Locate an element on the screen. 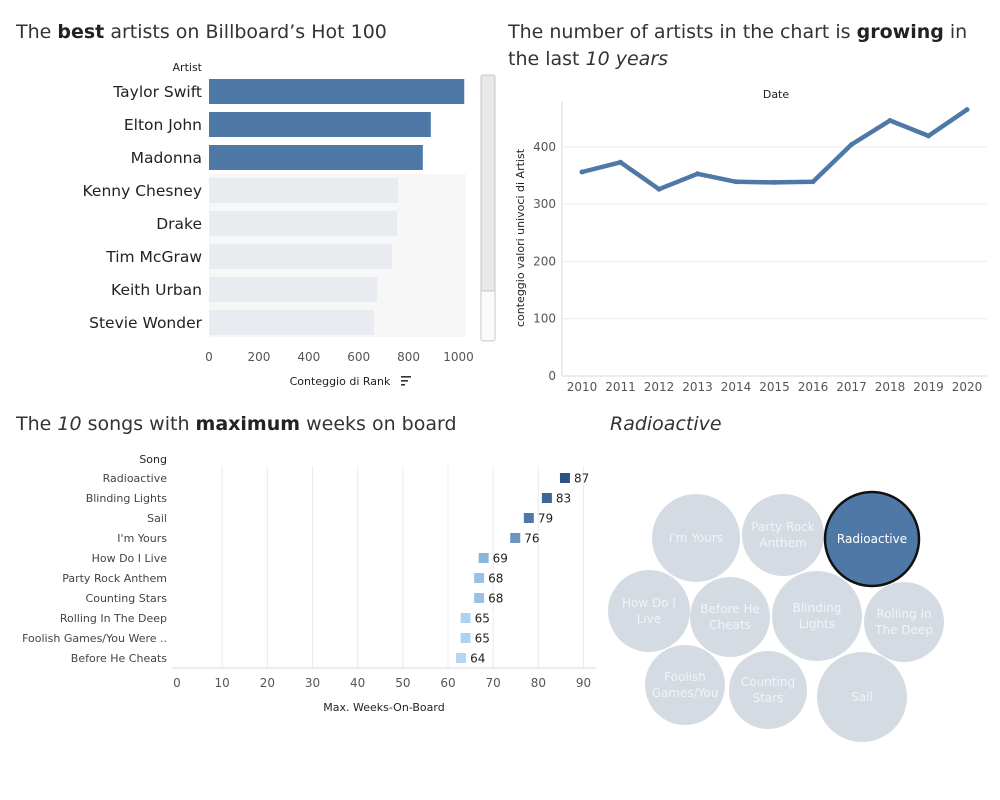  bubble-label: Live is located at coordinates (649, 619).